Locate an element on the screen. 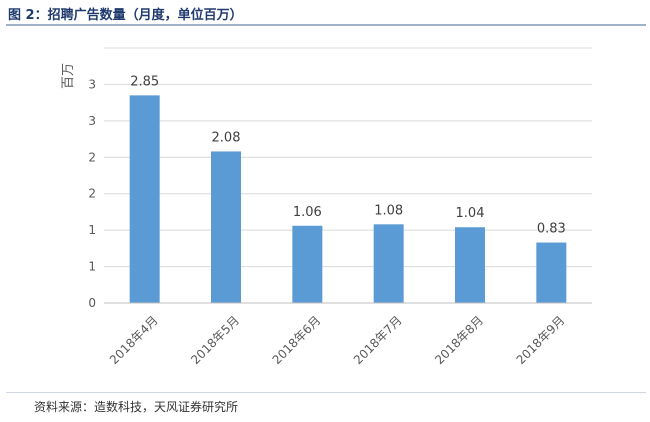  x-tick-label: 2018年6月 is located at coordinates (297, 340).